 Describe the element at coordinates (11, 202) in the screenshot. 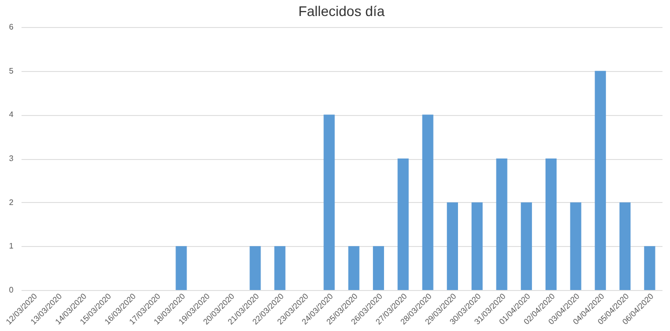

I see `y-tick-label: 2` at that location.